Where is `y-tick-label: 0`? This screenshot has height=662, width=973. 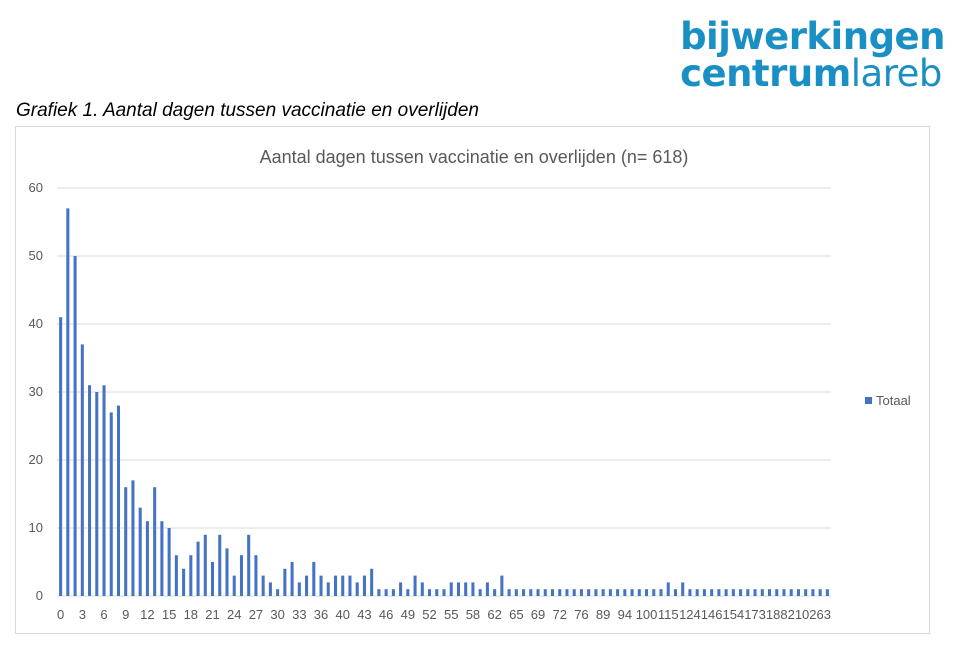 y-tick-label: 0 is located at coordinates (39, 595).